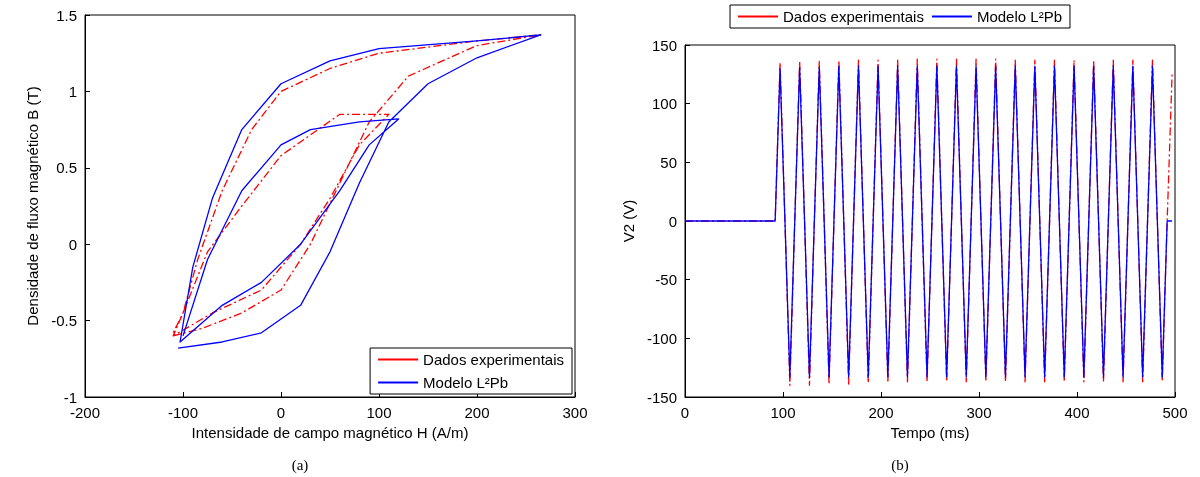 This screenshot has height=477, width=1200. I want to click on y-tick-label: -0.5, so click(64, 321).